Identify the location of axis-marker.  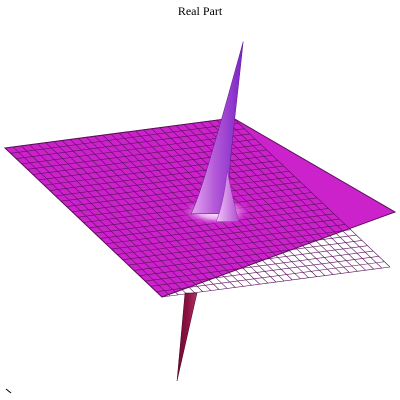
(8, 391).